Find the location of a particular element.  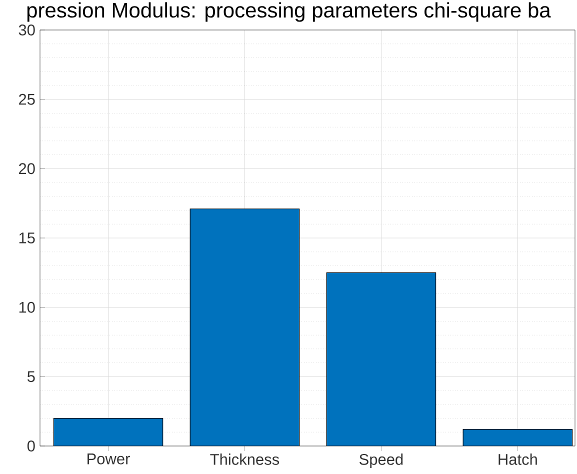

x-tick-label: Hatch is located at coordinates (517, 459).